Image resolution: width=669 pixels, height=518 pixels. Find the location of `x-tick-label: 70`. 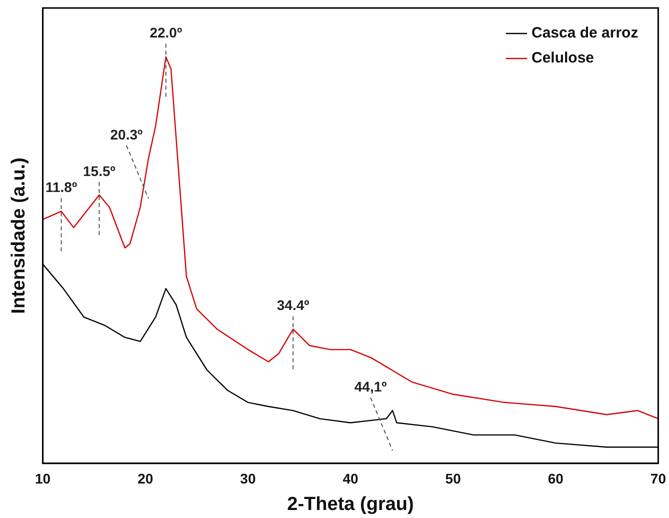

x-tick-label: 70 is located at coordinates (658, 478).